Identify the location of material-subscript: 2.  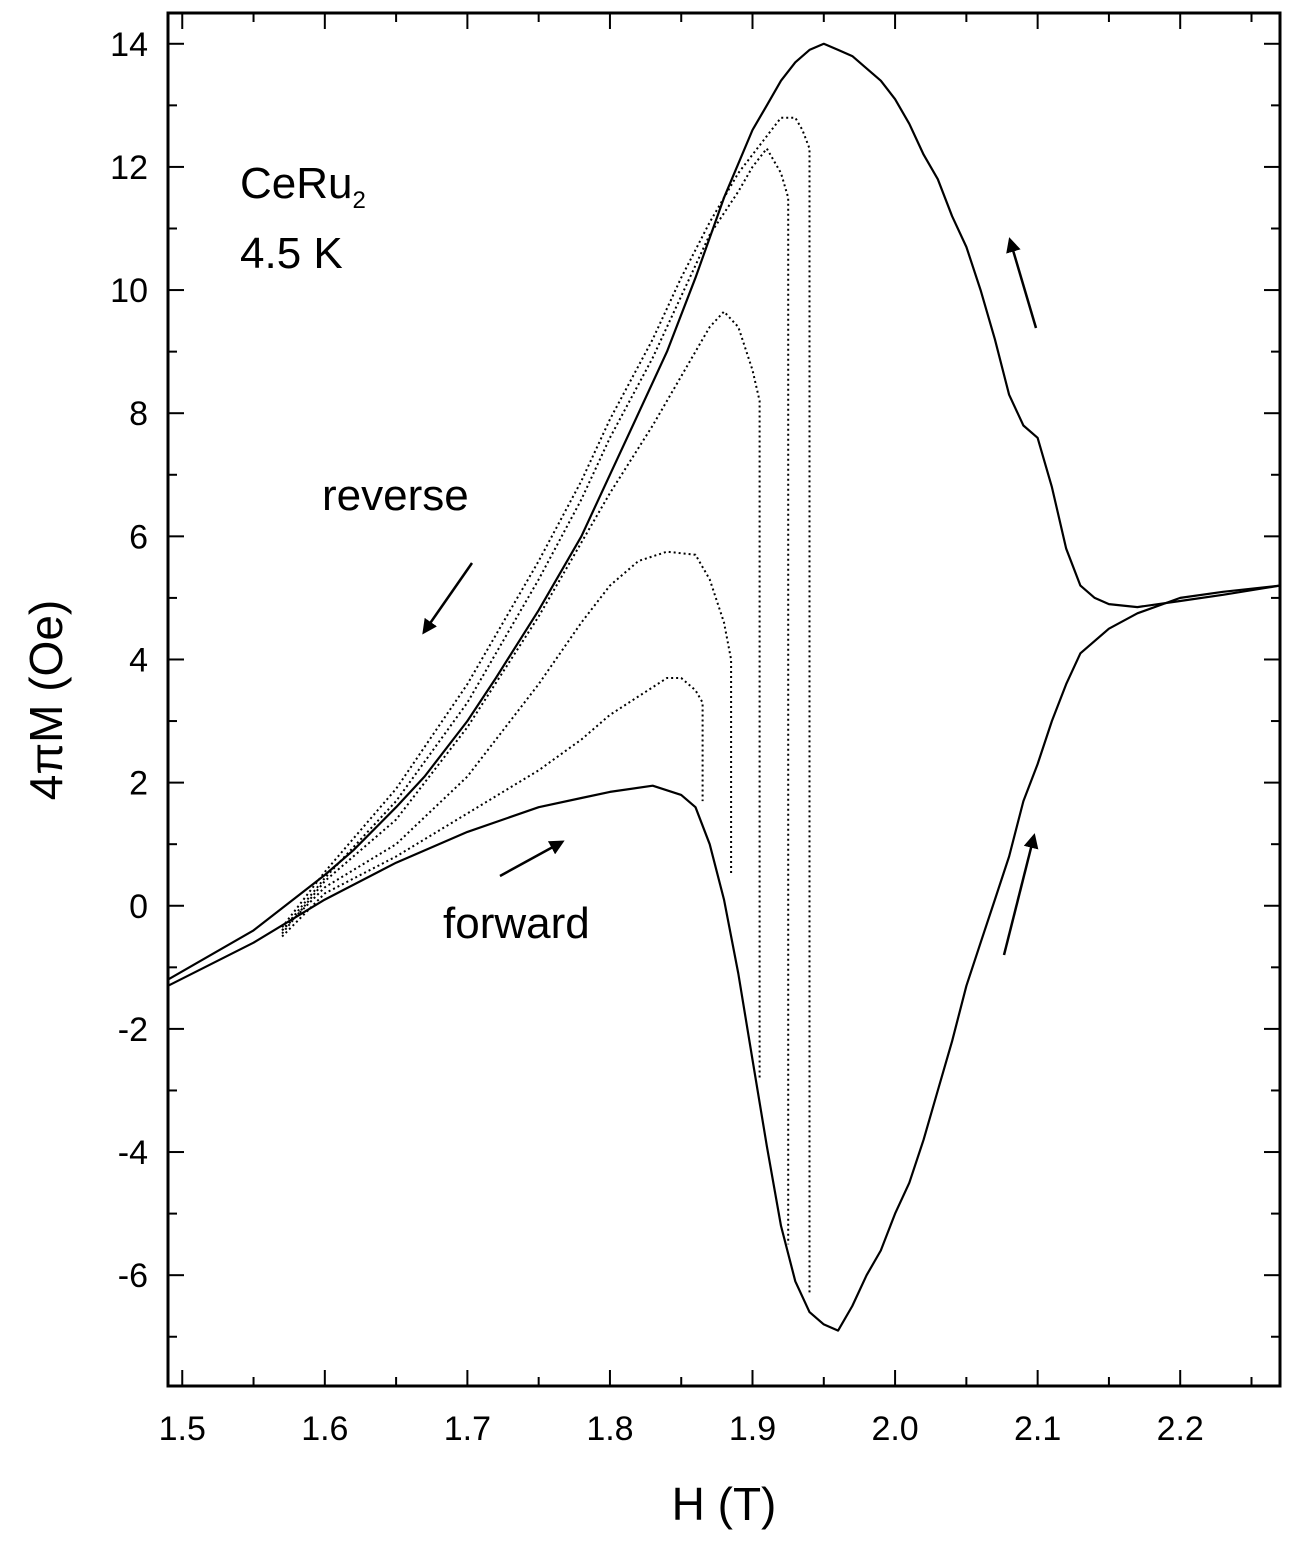
(359, 200).